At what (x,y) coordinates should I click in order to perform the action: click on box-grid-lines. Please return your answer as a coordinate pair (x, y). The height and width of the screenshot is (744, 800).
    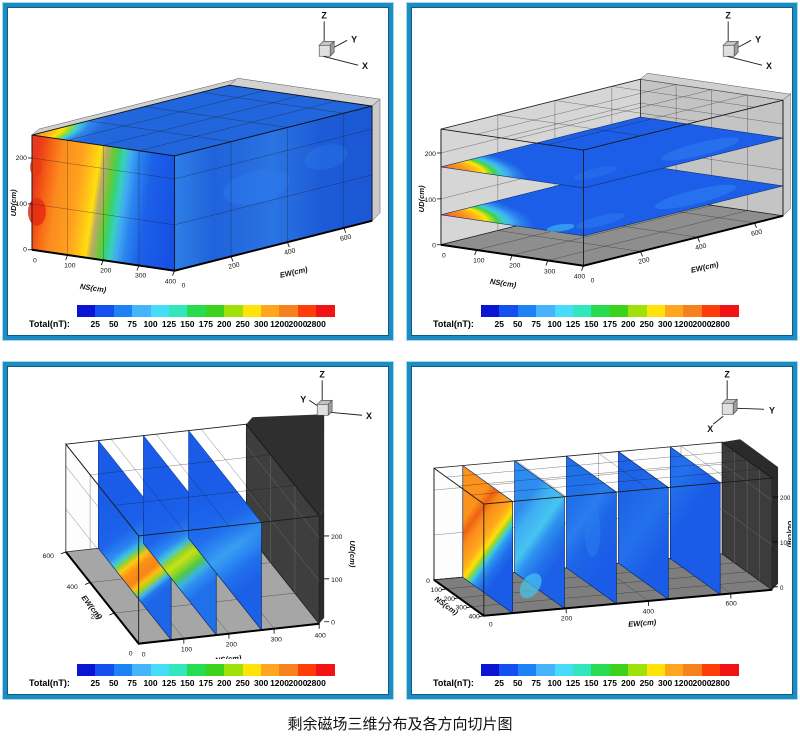
    Looking at the image, I should click on (202, 178).